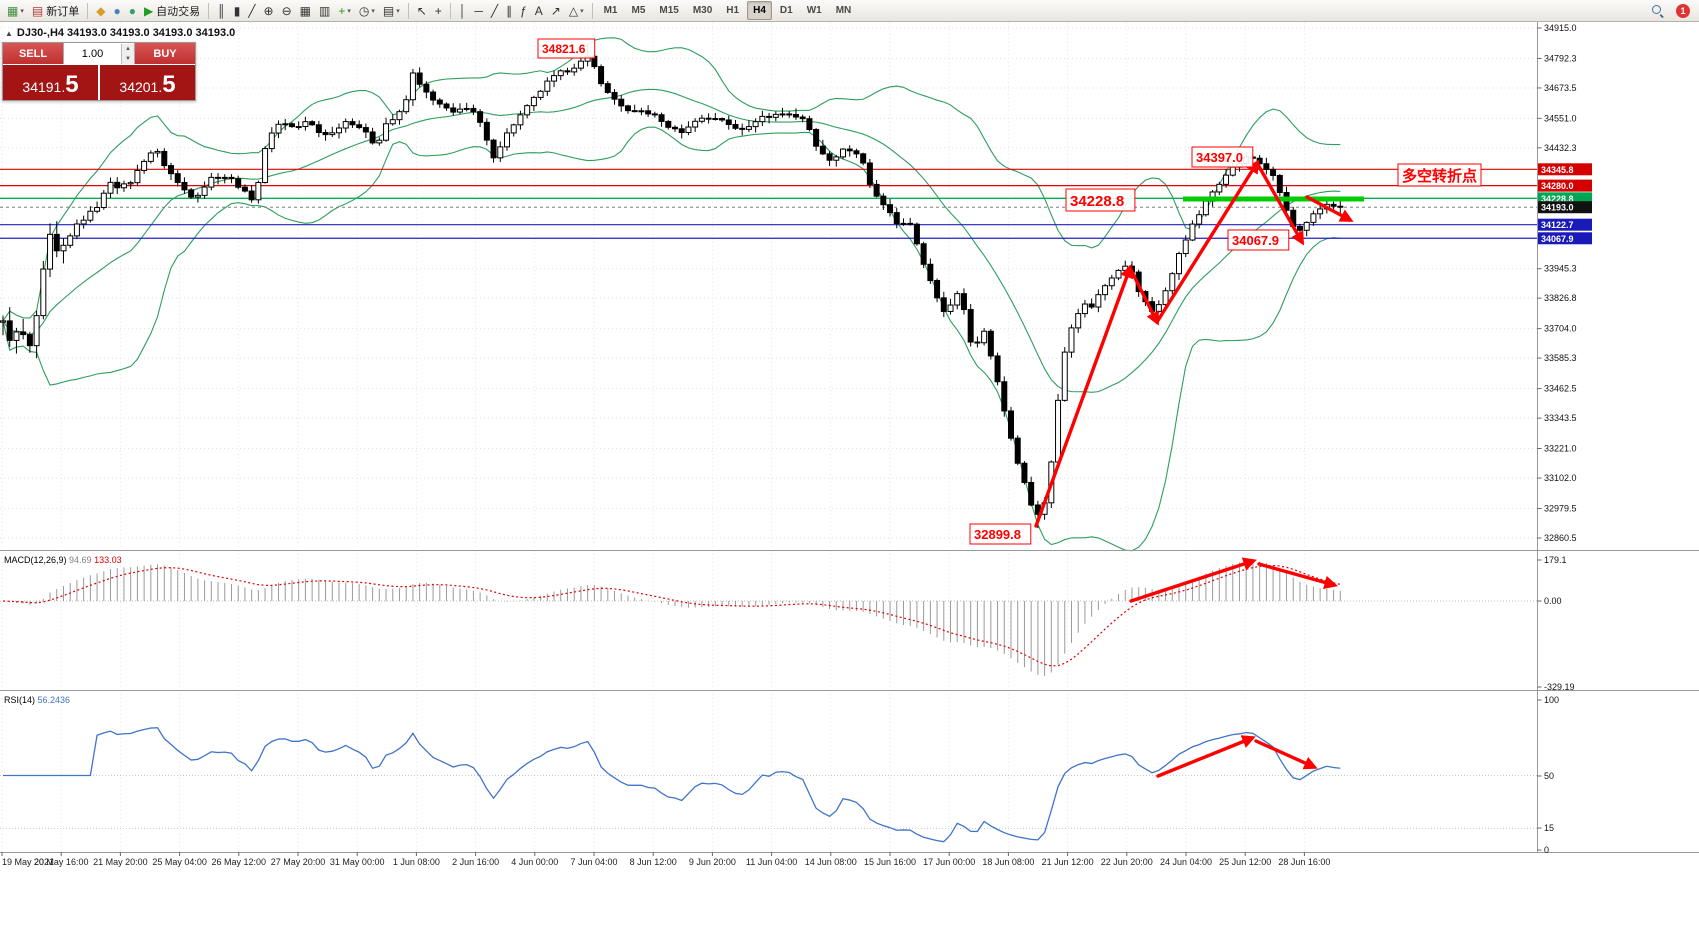  I want to click on svg-text: 15, so click(1549, 828).